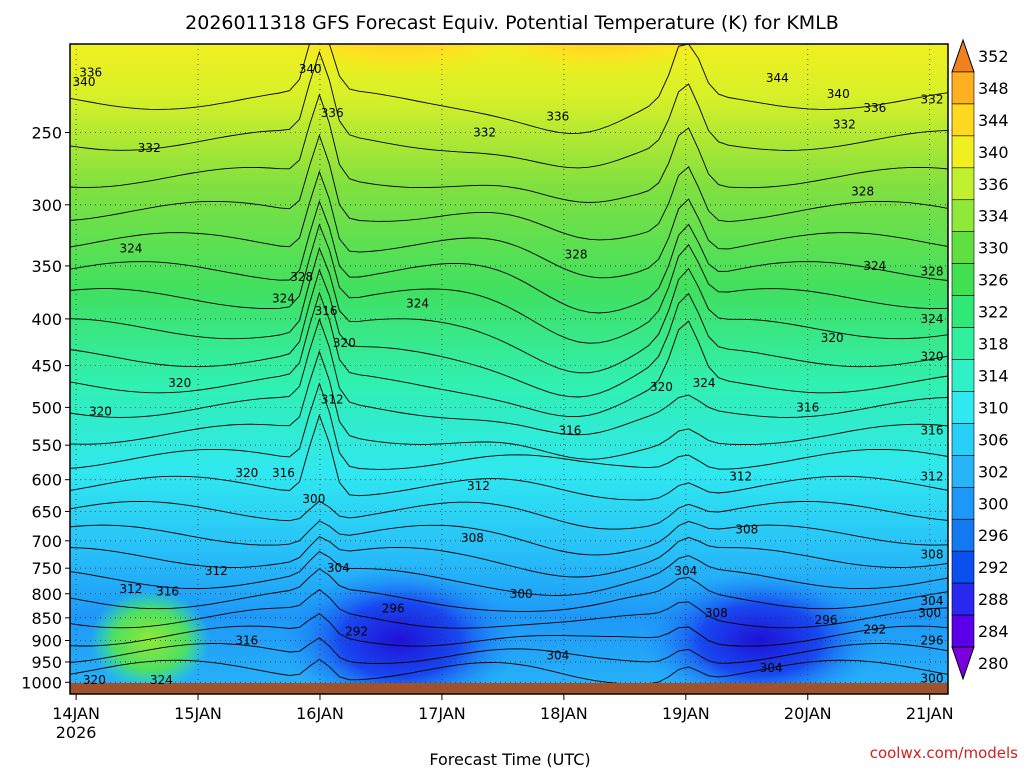 This screenshot has height=768, width=1024. Describe the element at coordinates (46, 662) in the screenshot. I see `y-tick-label: 950` at that location.